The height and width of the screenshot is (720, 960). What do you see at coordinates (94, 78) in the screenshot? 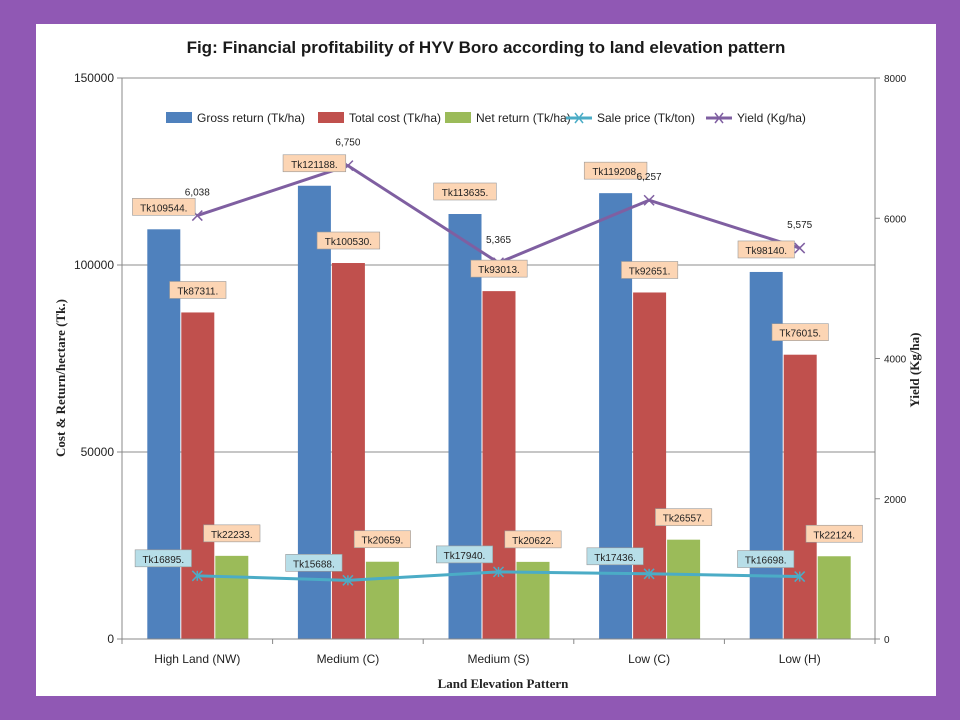
I see `y-tick-label: 150000` at bounding box center [94, 78].